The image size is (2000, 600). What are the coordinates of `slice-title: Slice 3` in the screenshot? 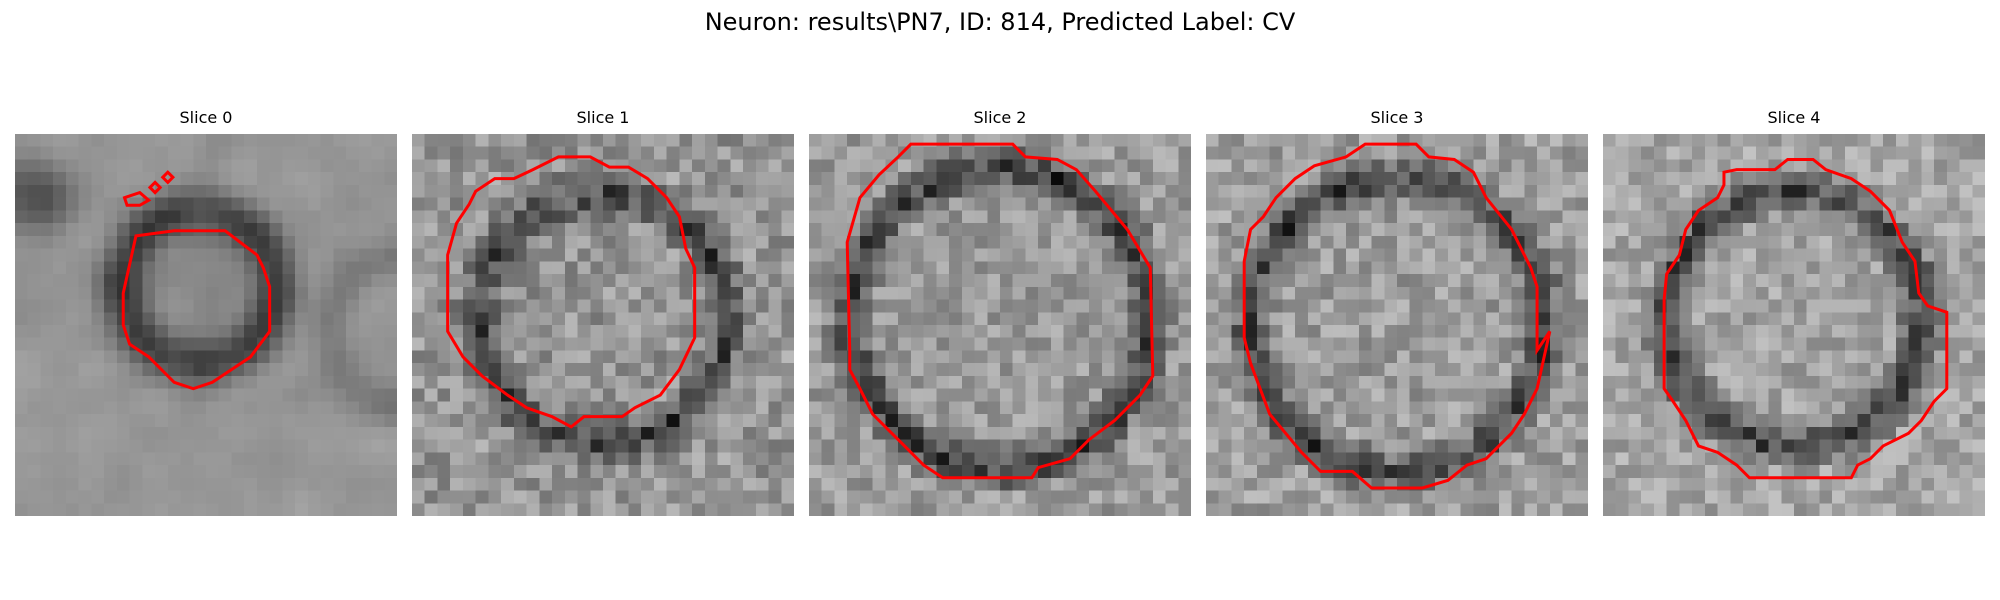 It's located at (1397, 117).